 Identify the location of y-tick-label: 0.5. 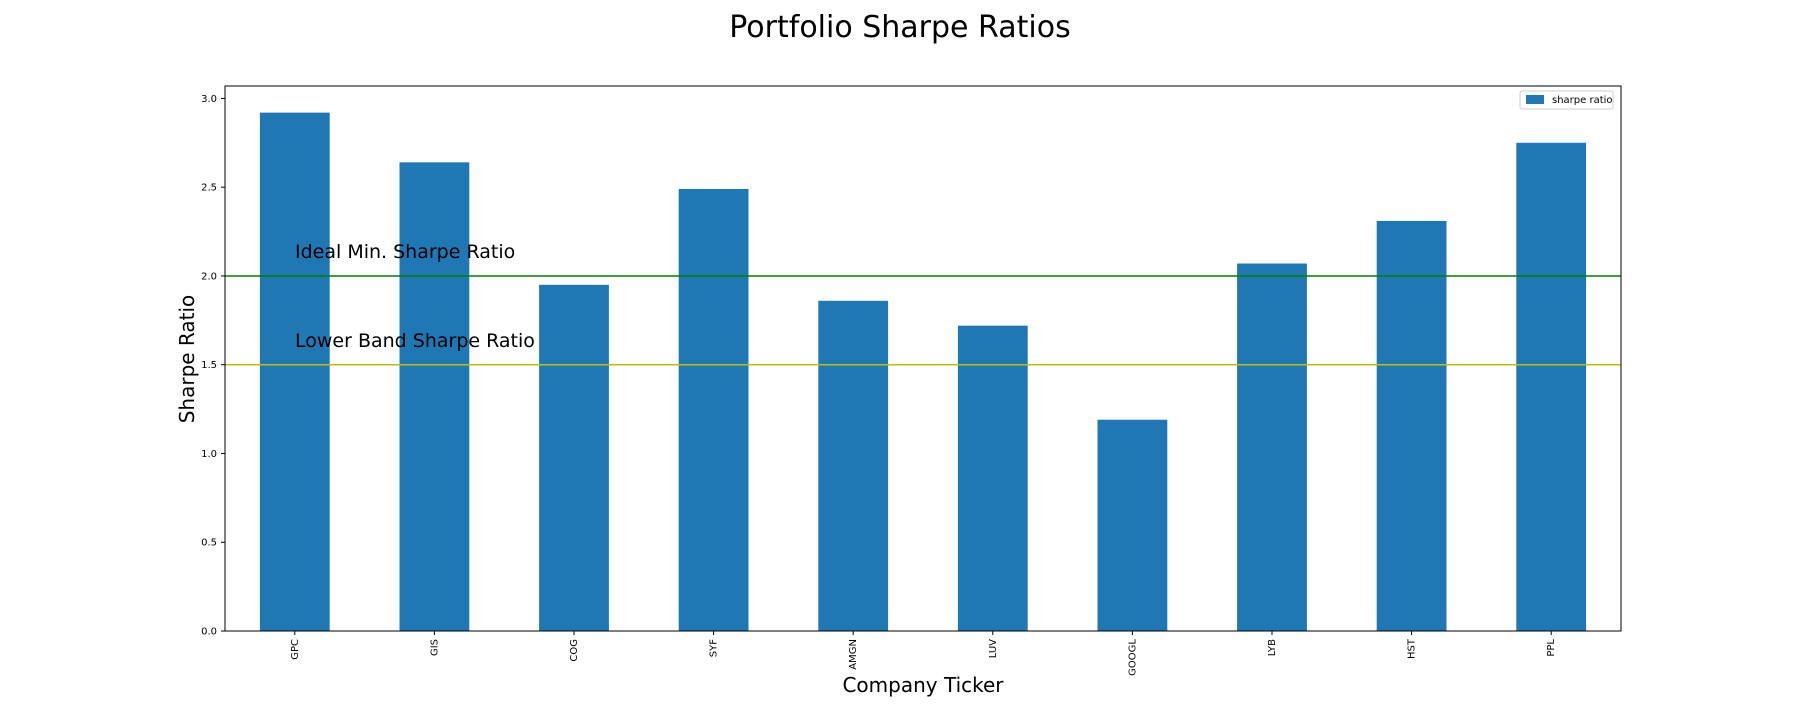
(209, 543).